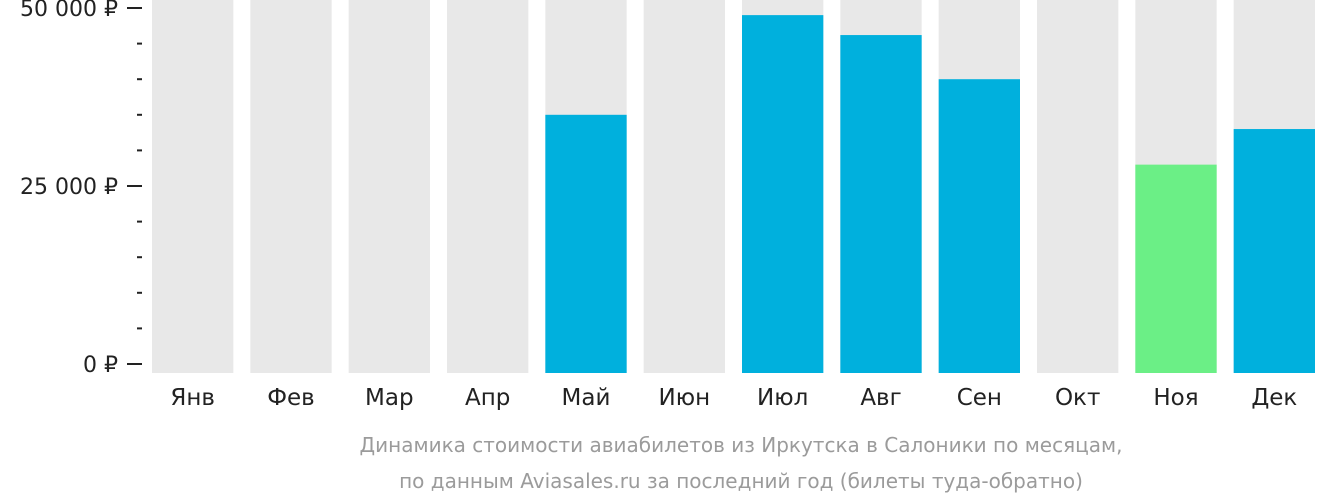 The image size is (1332, 502). What do you see at coordinates (389, 398) in the screenshot?
I see `x-tick-label: Мар` at bounding box center [389, 398].